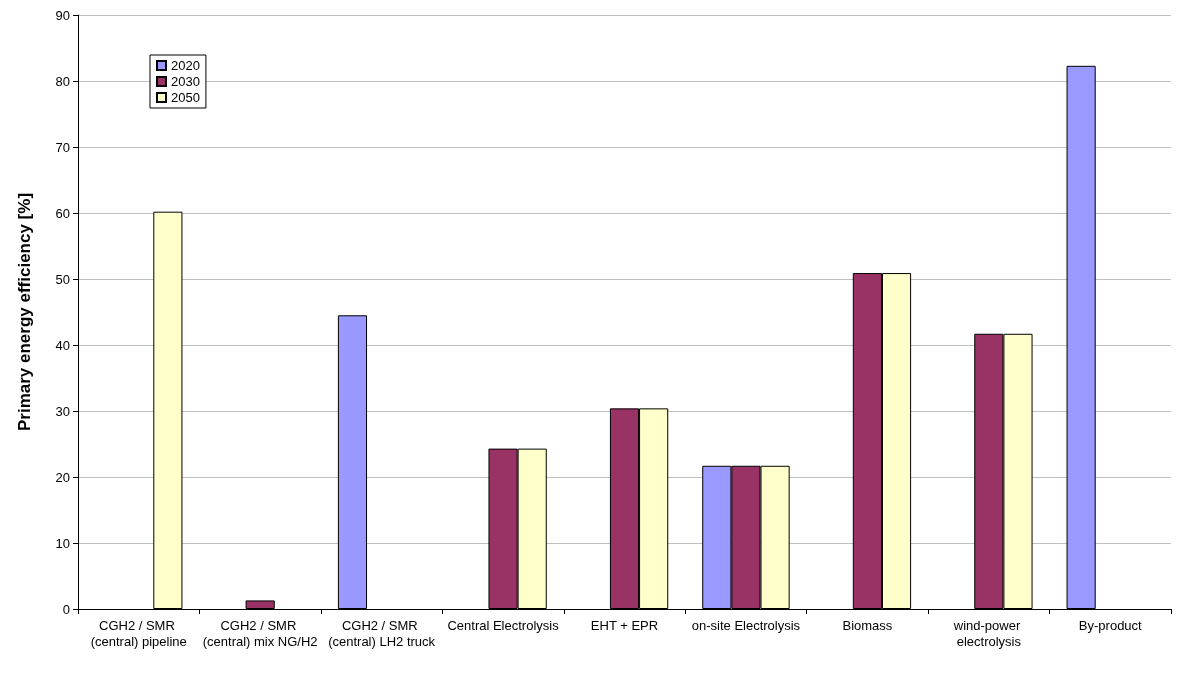 The height and width of the screenshot is (689, 1187). I want to click on y-tick-label: 40, so click(62, 345).